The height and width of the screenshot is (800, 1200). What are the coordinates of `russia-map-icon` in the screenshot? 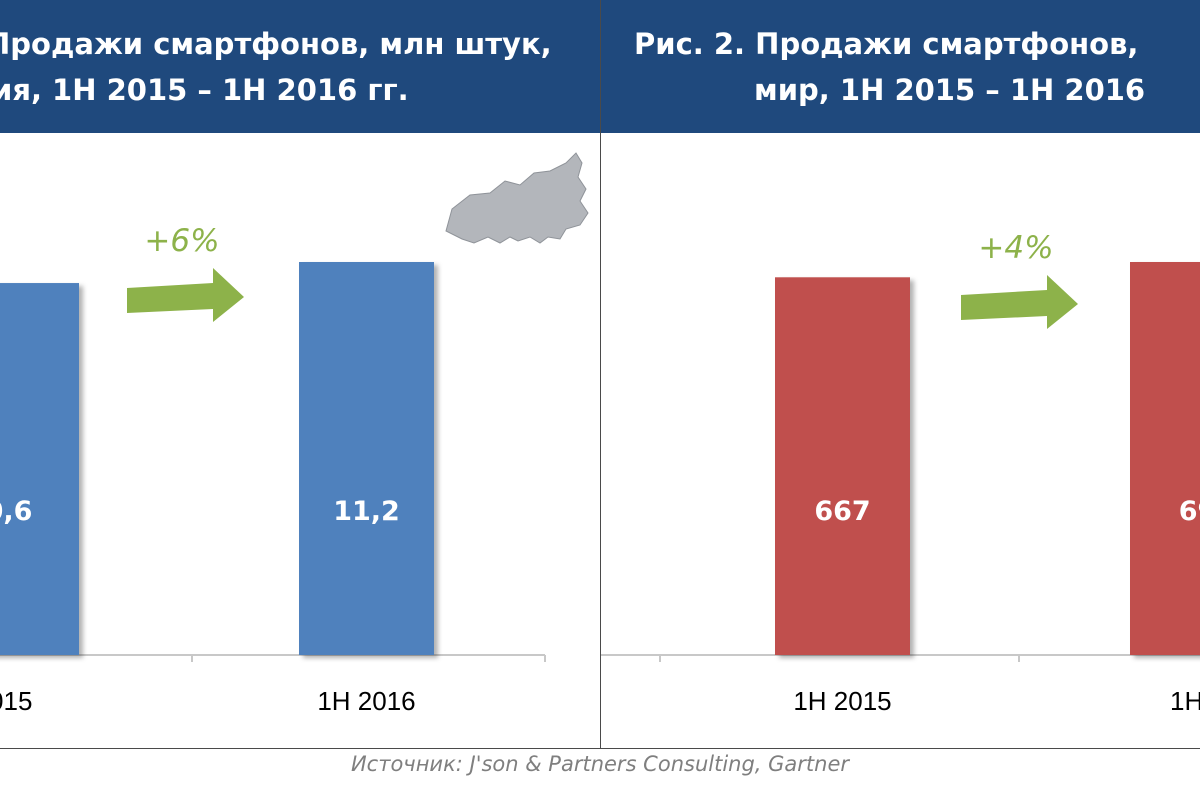 It's located at (517, 198).